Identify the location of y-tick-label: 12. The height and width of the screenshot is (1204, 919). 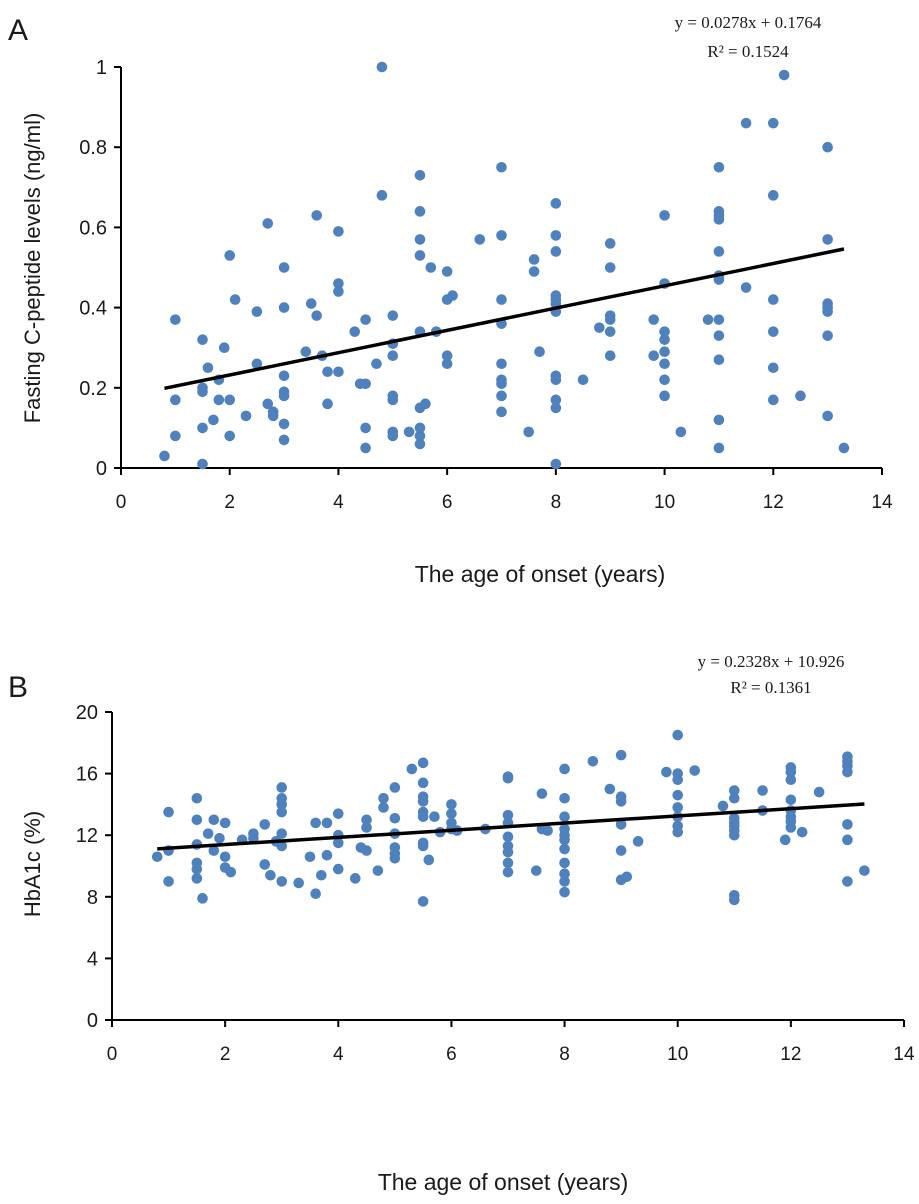
(87, 836).